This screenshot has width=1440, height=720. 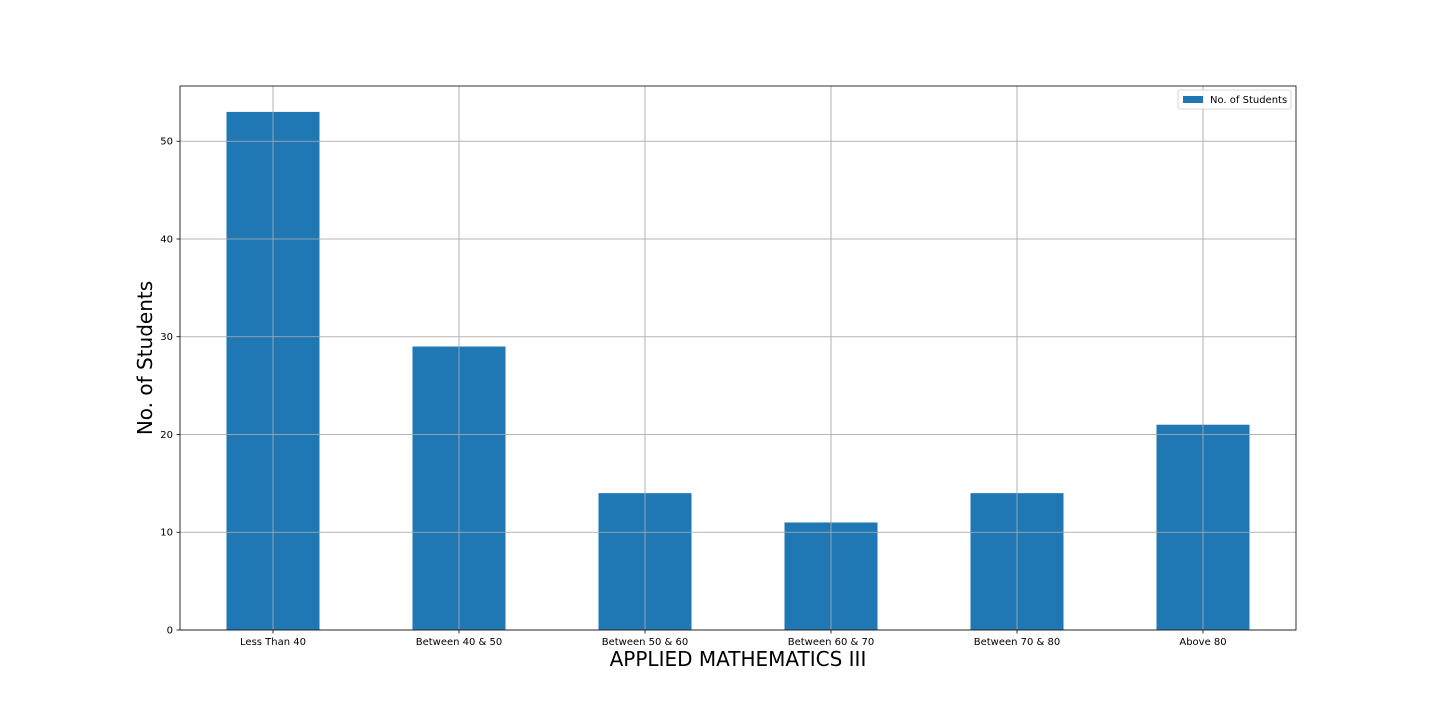 What do you see at coordinates (166, 142) in the screenshot?
I see `y-tick-label: 50` at bounding box center [166, 142].